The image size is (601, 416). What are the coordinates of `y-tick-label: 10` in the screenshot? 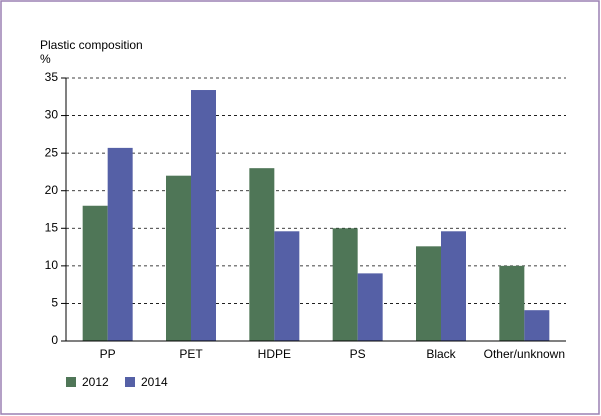 It's located at (52, 265).